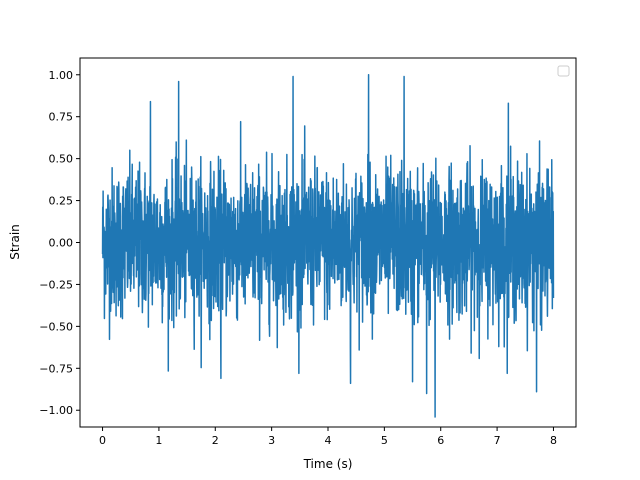 Image resolution: width=640 pixels, height=480 pixels. What do you see at coordinates (440, 440) in the screenshot?
I see `x-tick-label: 6` at bounding box center [440, 440].